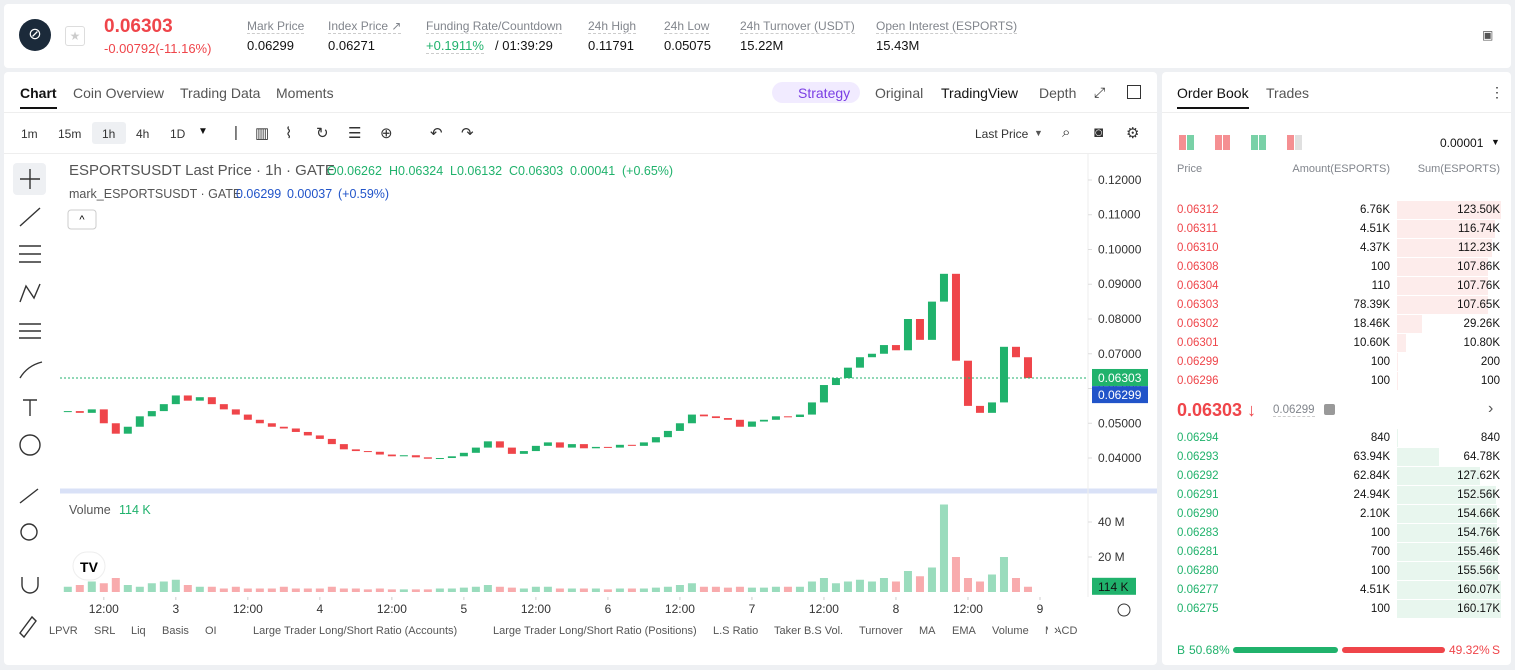 Image resolution: width=1515 pixels, height=670 pixels. Describe the element at coordinates (1198, 533) in the screenshot. I see `ob-price: 0.06283` at that location.